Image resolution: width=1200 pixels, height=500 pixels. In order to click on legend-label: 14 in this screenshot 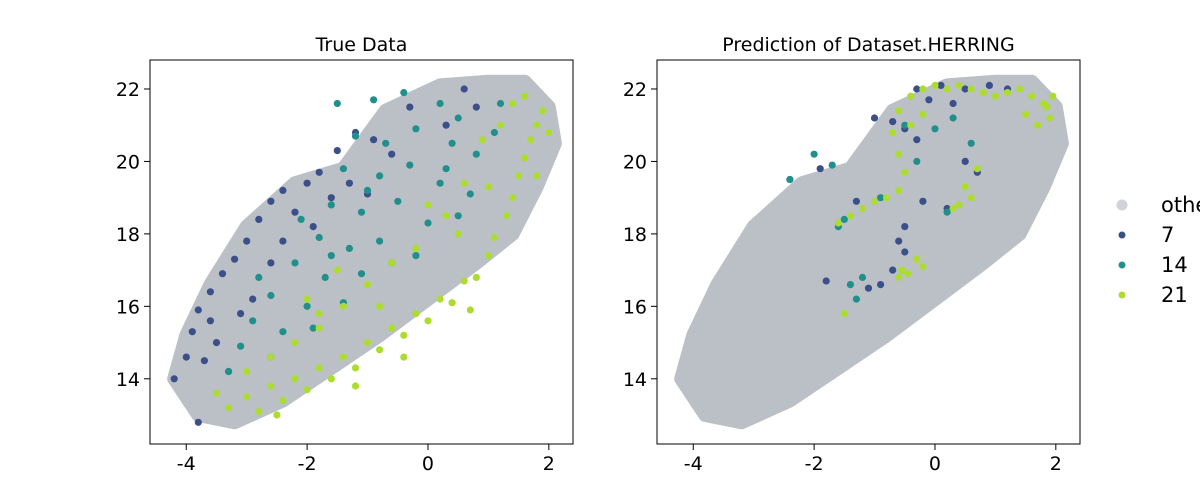, I will do `click(1174, 265)`.